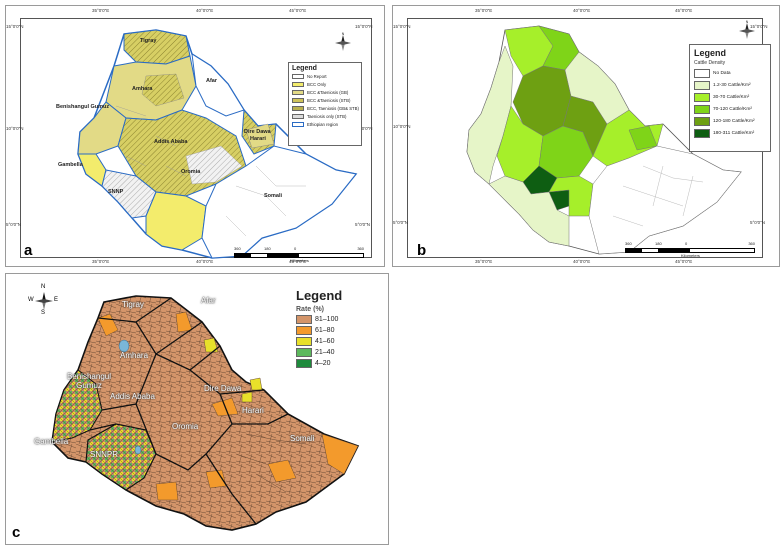 This screenshot has width=784, height=547. Describe the element at coordinates (582, 261) in the screenshot. I see `coord-bottom-2-b: 40°0'0"E` at that location.